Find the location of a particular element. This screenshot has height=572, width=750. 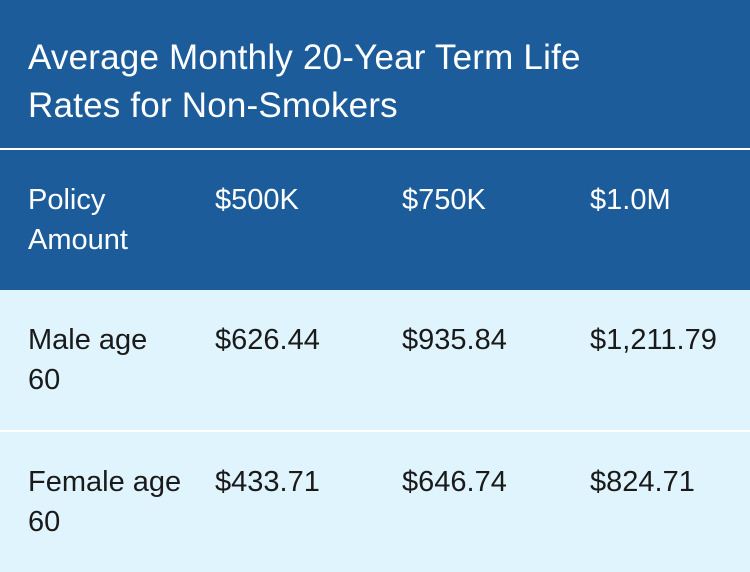

row-label-female: Female age 60 is located at coordinates (105, 502).